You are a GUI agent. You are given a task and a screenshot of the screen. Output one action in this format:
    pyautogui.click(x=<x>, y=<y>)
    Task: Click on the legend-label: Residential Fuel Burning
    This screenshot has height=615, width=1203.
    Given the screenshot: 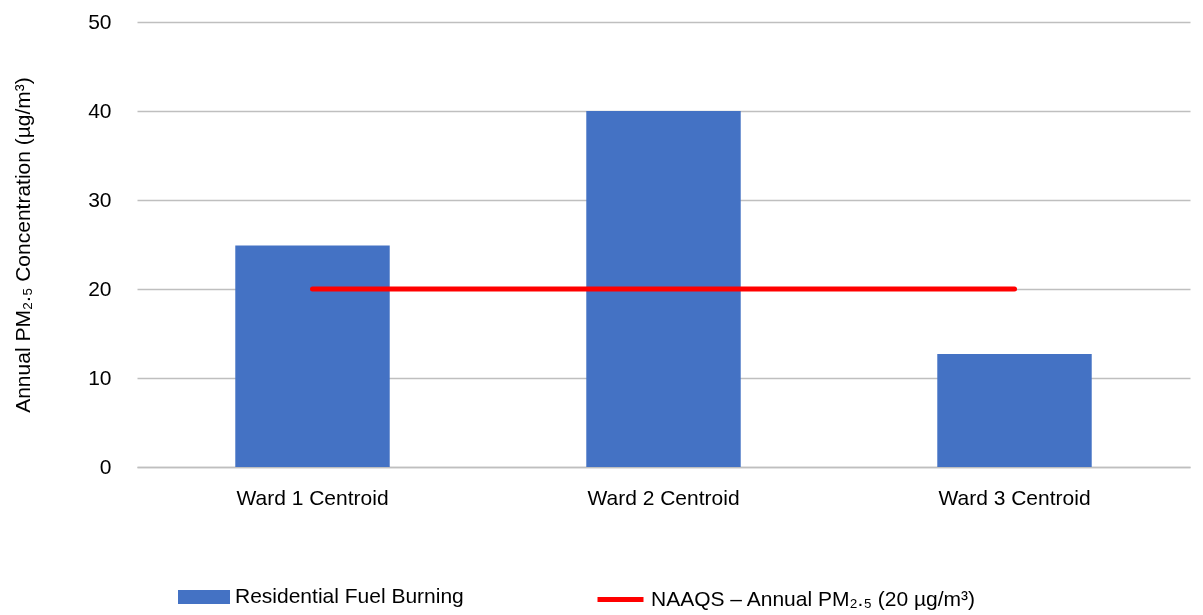 What is the action you would take?
    pyautogui.click(x=349, y=595)
    